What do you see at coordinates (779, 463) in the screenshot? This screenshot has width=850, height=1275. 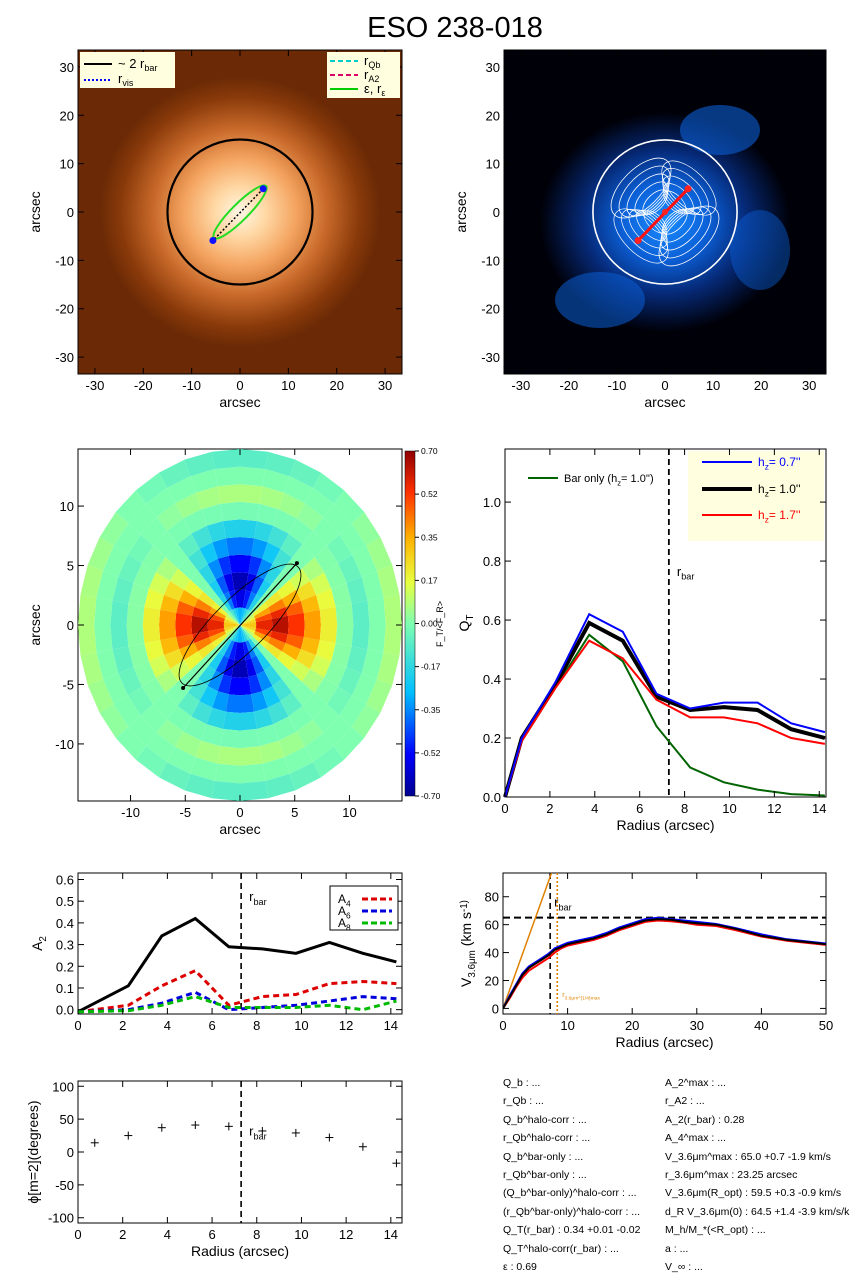 I see `legend-label: hz= 0.7''` at bounding box center [779, 463].